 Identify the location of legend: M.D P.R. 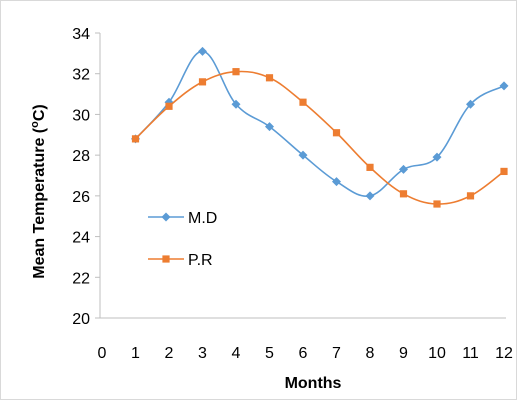
(182, 239).